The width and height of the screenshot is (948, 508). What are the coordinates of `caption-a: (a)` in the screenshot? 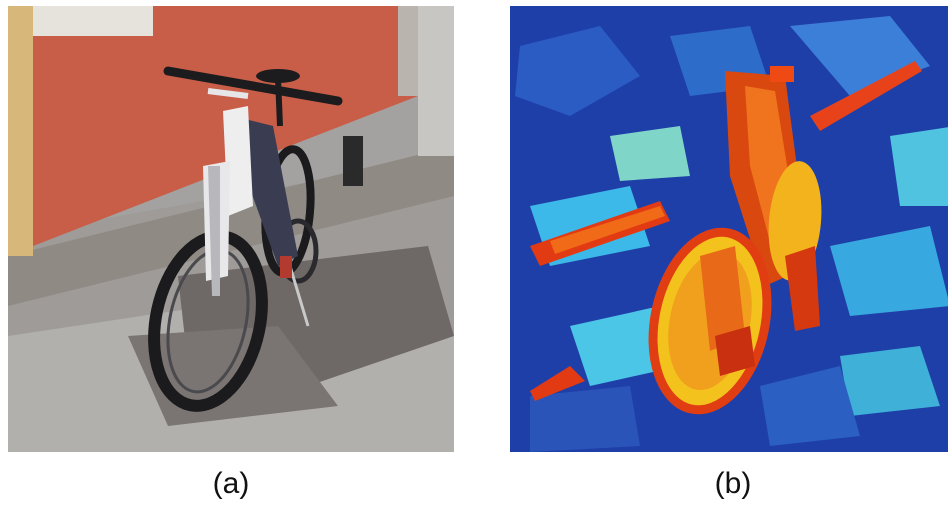 It's located at (231, 483).